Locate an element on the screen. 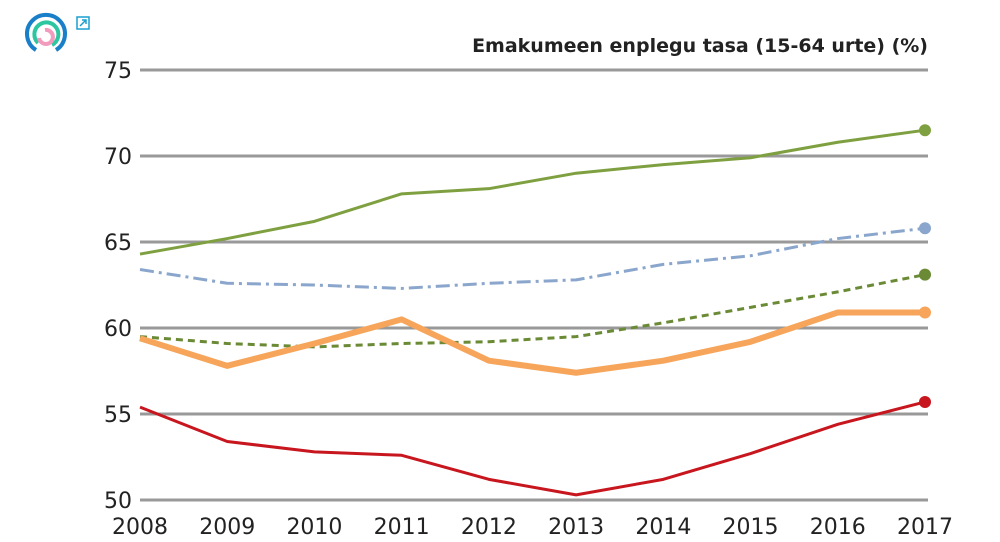  x-tick-label: 2015 is located at coordinates (751, 527).